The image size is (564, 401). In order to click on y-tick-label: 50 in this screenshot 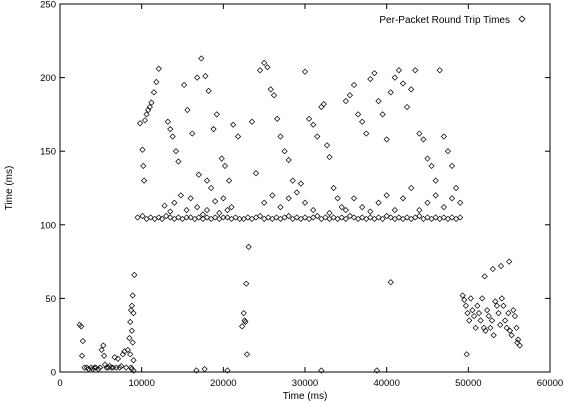, I will do `click(50, 299)`.